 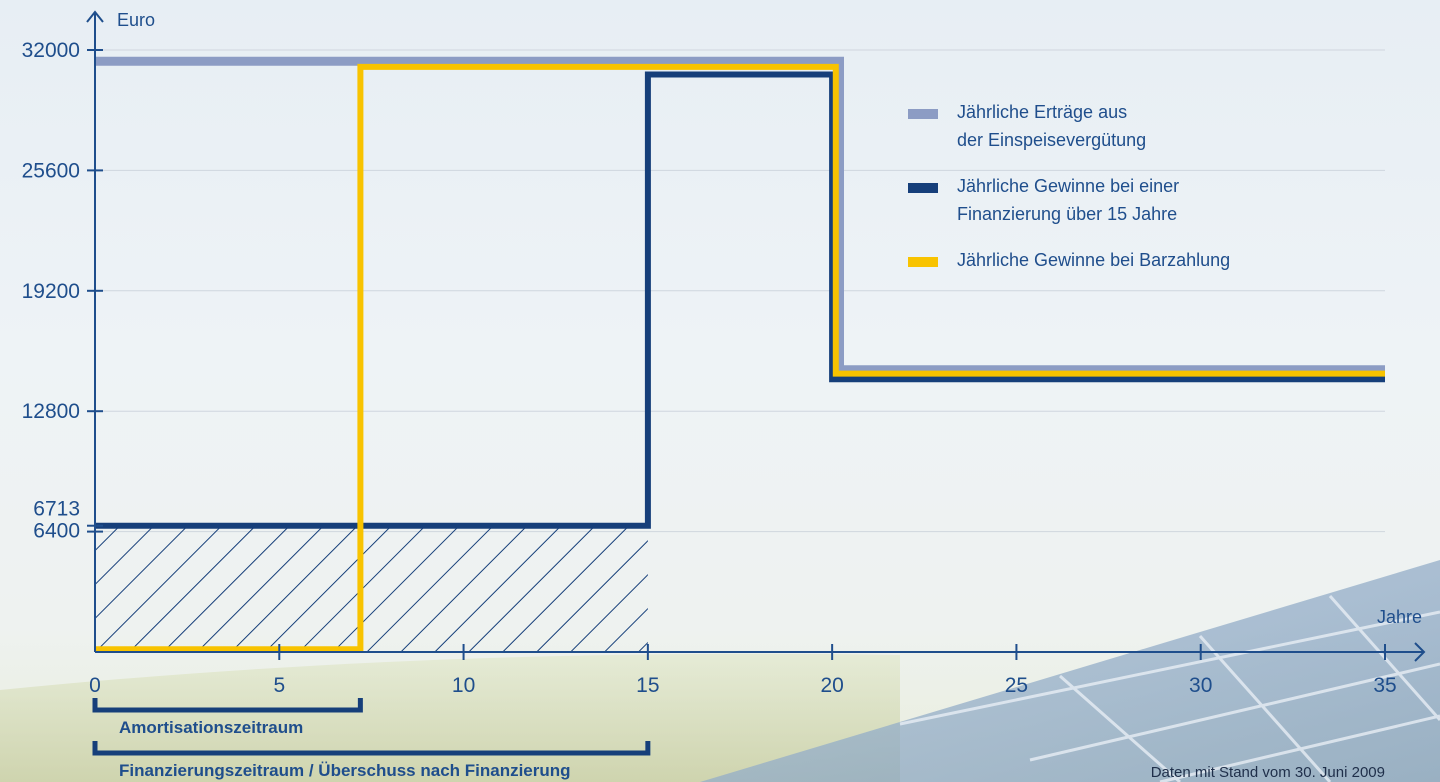 What do you see at coordinates (56, 509) in the screenshot?
I see `y-tick-label: 6713` at bounding box center [56, 509].